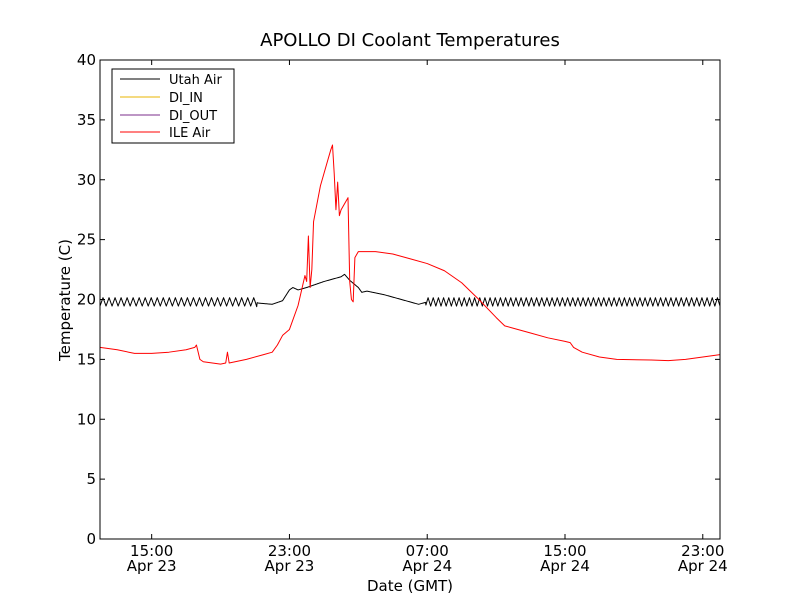 The height and width of the screenshot is (600, 800). What do you see at coordinates (195, 80) in the screenshot?
I see `legend-label-utah-air: Utah Air` at bounding box center [195, 80].